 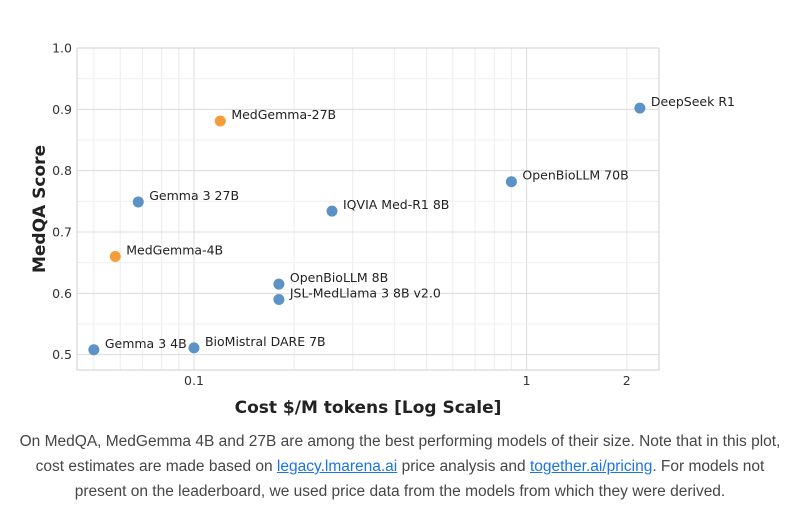 I want to click on point-label: IQVIA Med-R1 8B, so click(x=396, y=204).